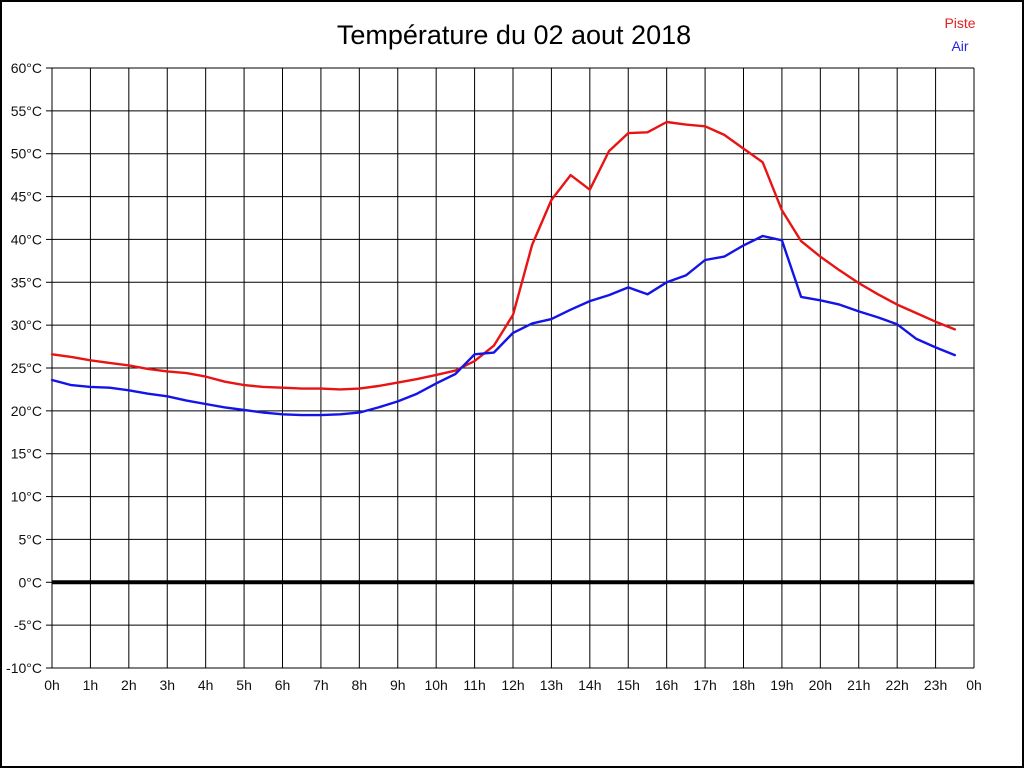 The width and height of the screenshot is (1024, 768). Describe the element at coordinates (26, 368) in the screenshot. I see `y-tick-label: 25°C` at that location.